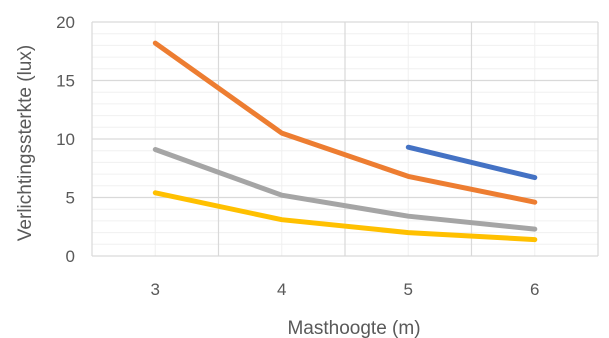 The width and height of the screenshot is (609, 338). I want to click on y-axis-tick-labels: 0 5 10 15 20, so click(65, 139).